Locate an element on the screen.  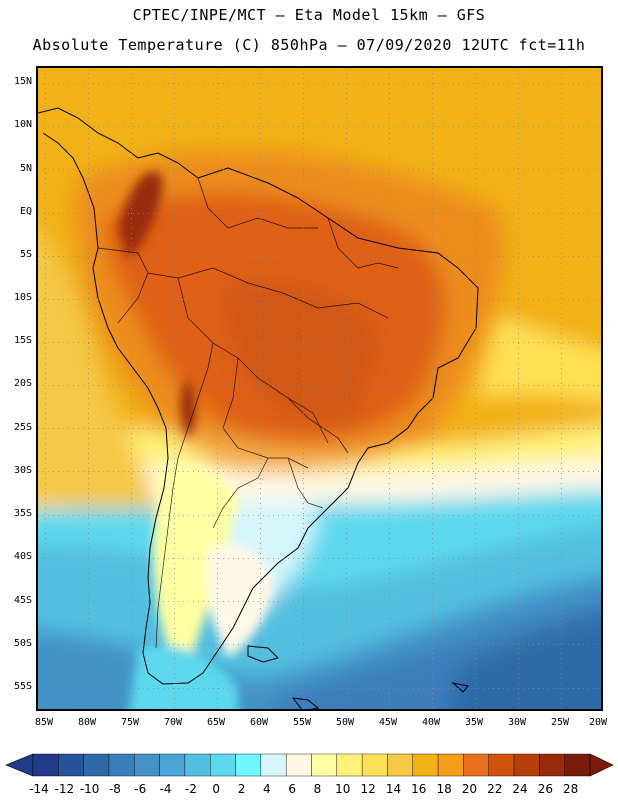
colorbar-tick-label: -8 is located at coordinates (114, 789).